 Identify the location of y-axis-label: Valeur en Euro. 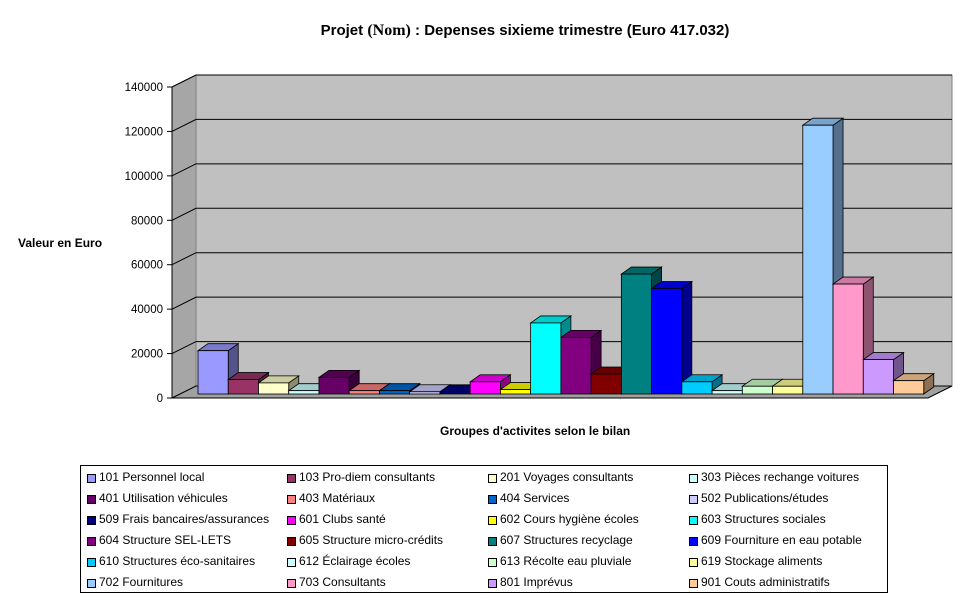
(60, 243).